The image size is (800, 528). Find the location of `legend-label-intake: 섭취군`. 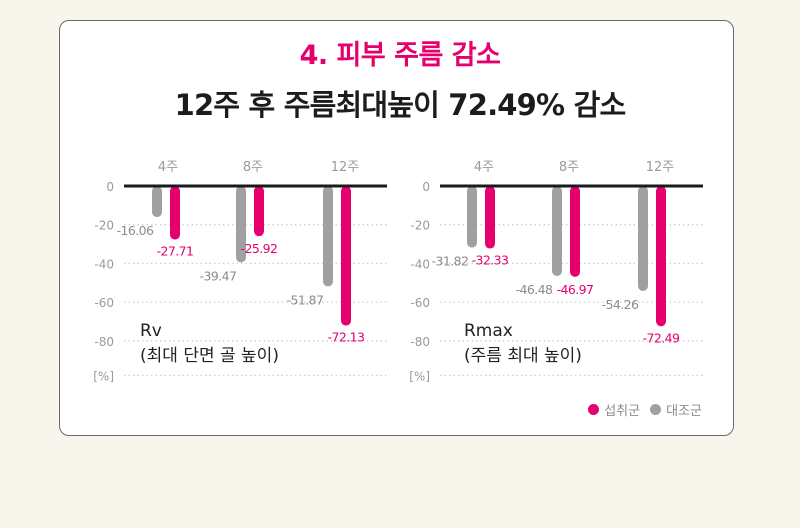

legend-label-intake: 섭취군 is located at coordinates (622, 411).